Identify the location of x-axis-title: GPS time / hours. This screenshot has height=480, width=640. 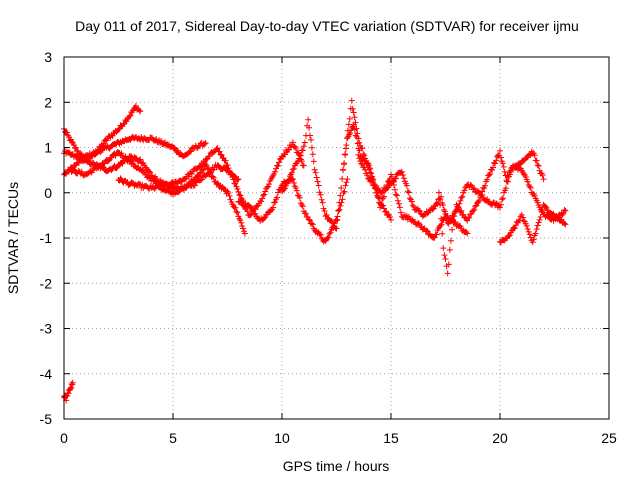
(336, 466).